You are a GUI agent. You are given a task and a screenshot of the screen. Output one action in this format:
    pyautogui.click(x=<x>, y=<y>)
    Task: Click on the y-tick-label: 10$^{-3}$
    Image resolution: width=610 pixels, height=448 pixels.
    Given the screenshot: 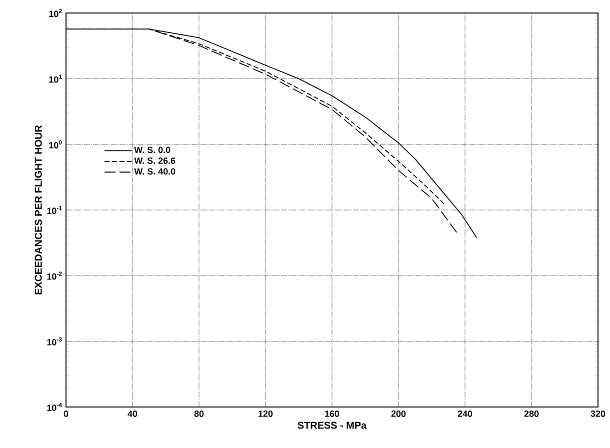 What is the action you would take?
    pyautogui.click(x=54, y=341)
    